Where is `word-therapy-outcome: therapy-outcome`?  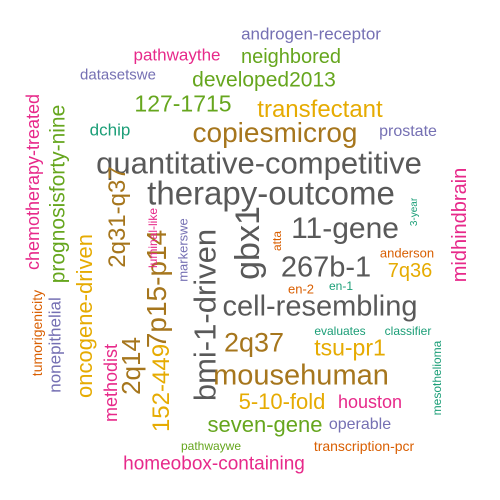 word-therapy-outcome: therapy-outcome is located at coordinates (271, 193).